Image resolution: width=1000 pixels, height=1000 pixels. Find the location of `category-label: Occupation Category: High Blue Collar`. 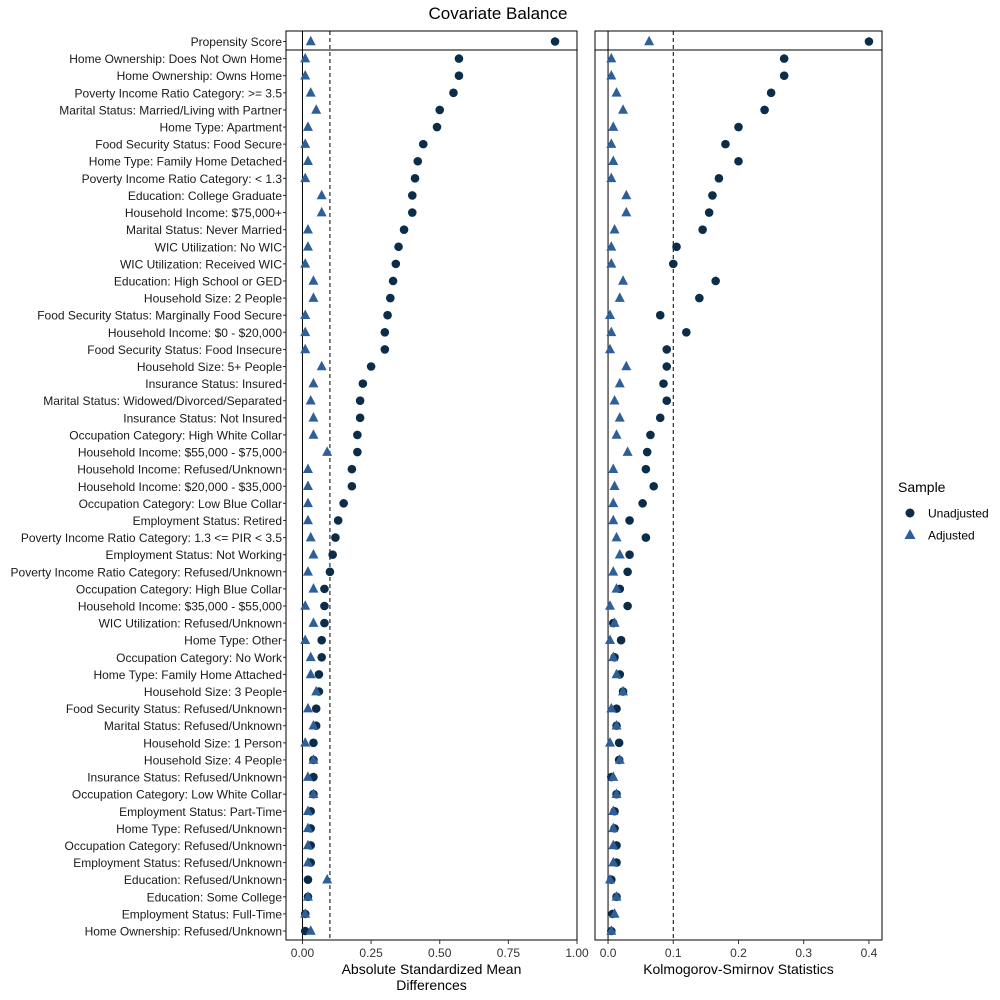

category-label: Occupation Category: High Blue Collar is located at coordinates (179, 589).